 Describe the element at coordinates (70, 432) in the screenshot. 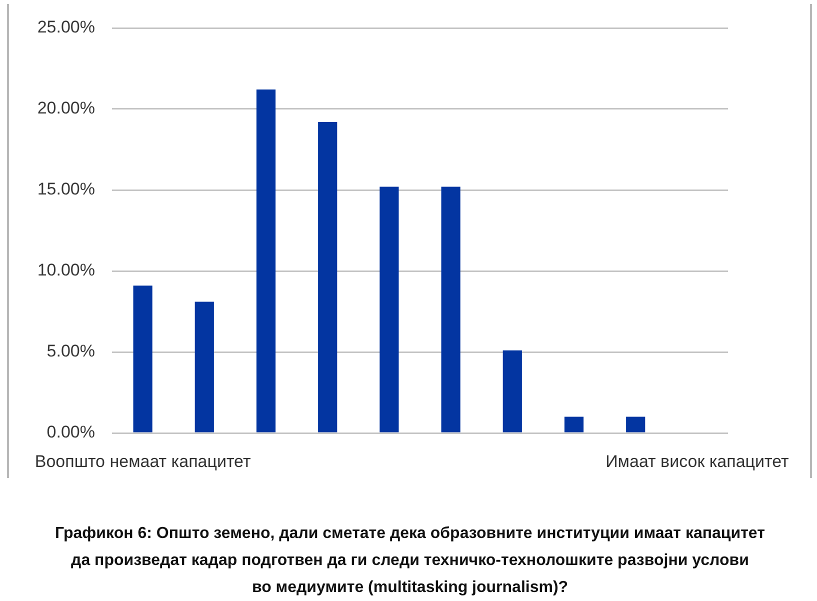

I see `y-tick-label: 0.00%` at that location.